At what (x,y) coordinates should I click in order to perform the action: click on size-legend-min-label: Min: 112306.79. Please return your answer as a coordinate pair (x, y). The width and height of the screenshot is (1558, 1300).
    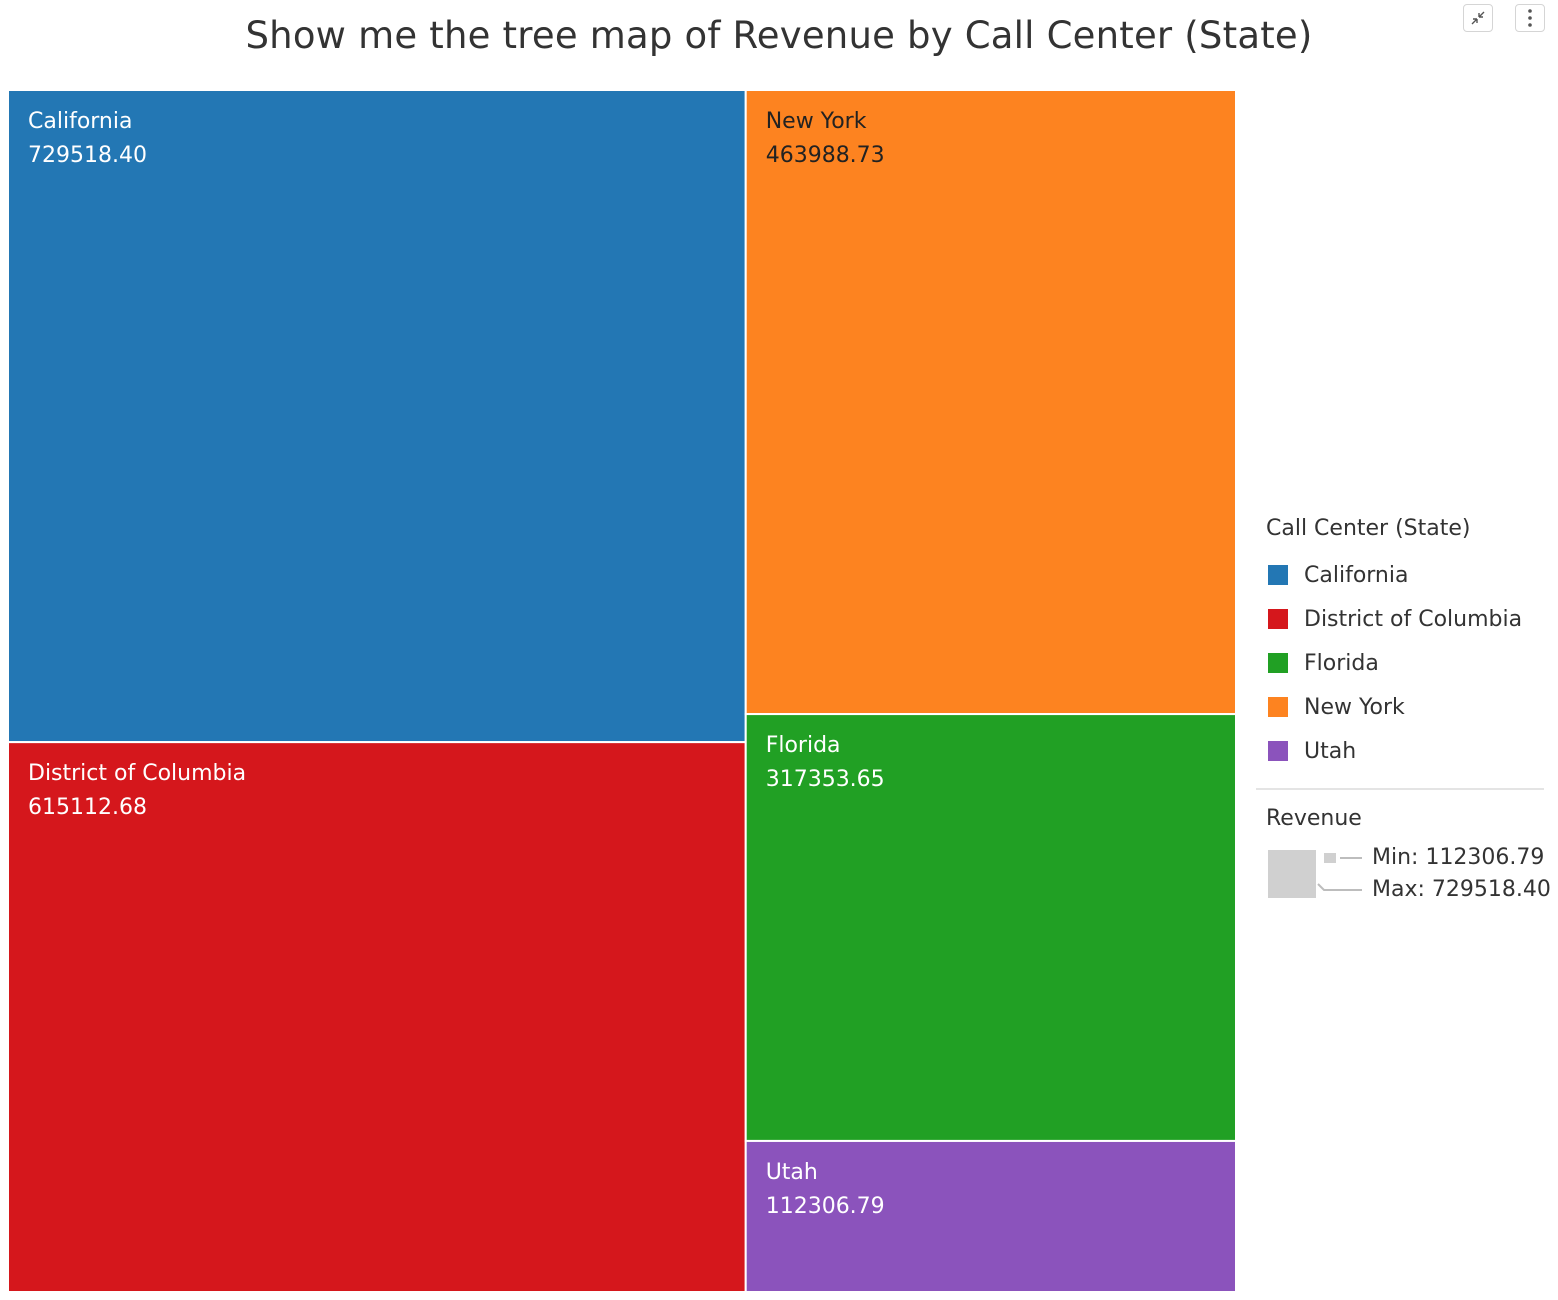
    Looking at the image, I should click on (1458, 857).